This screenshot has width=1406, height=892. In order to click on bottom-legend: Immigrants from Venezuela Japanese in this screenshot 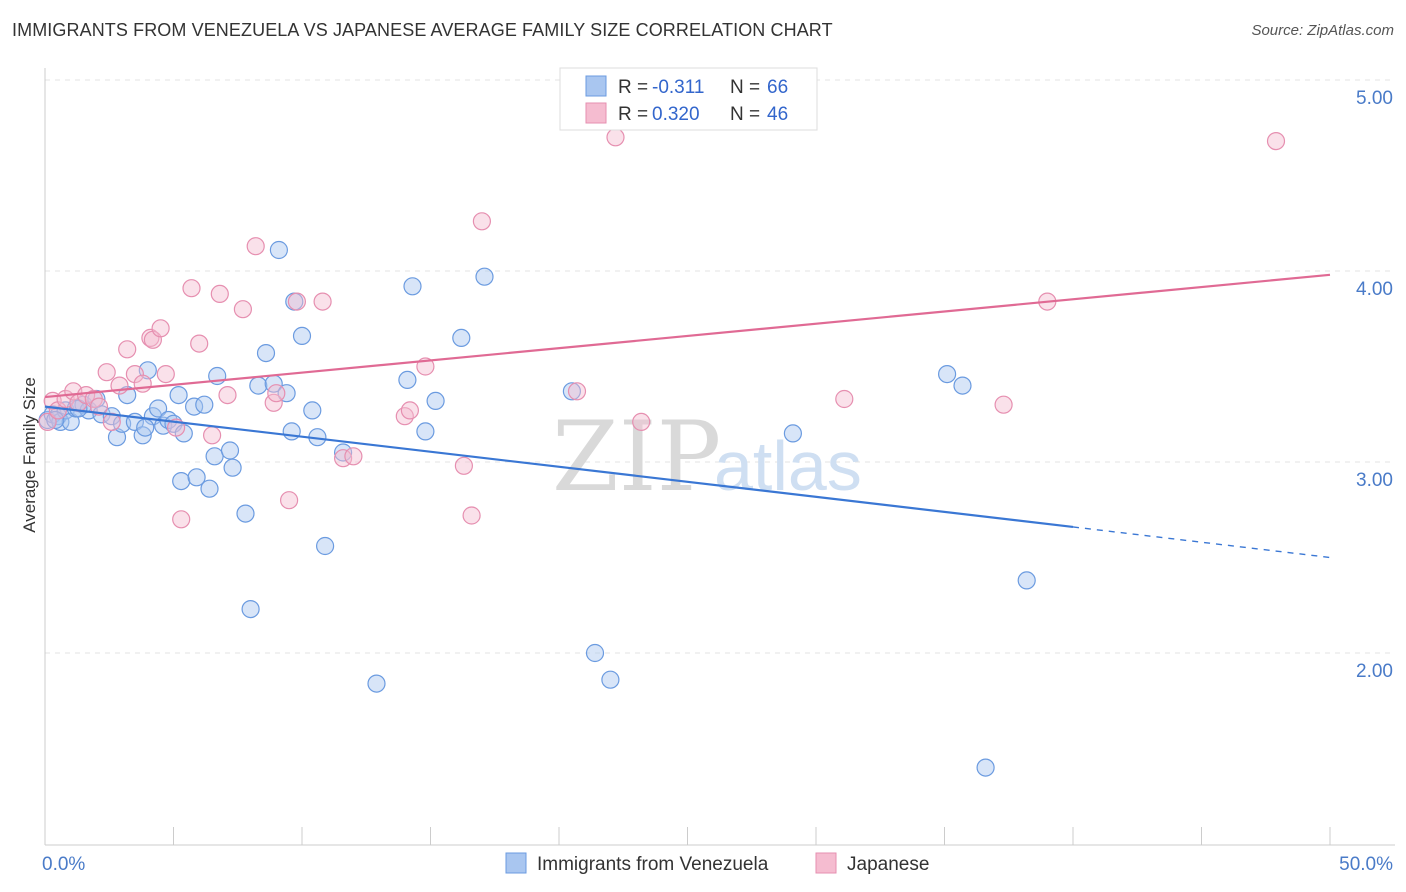, I will do `click(717, 863)`.